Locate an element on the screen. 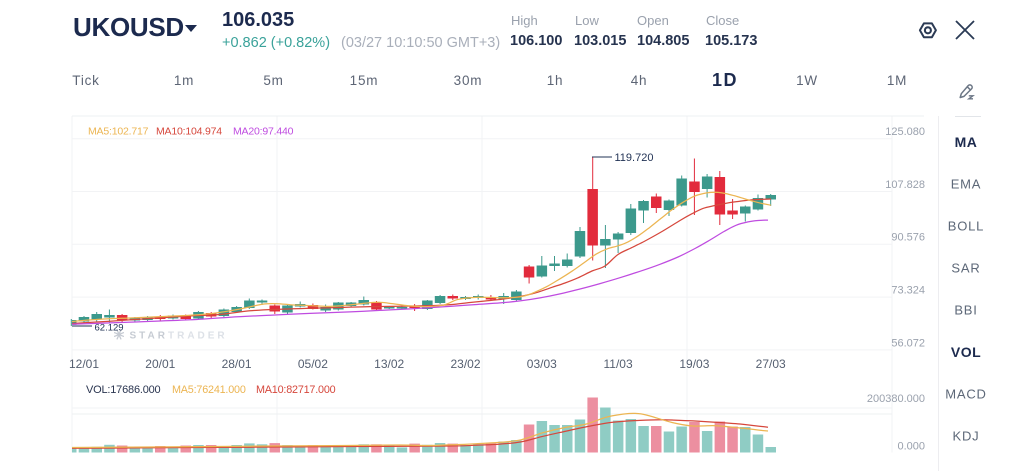 The width and height of the screenshot is (1024, 471). svg-text: 19/03 is located at coordinates (694, 364).